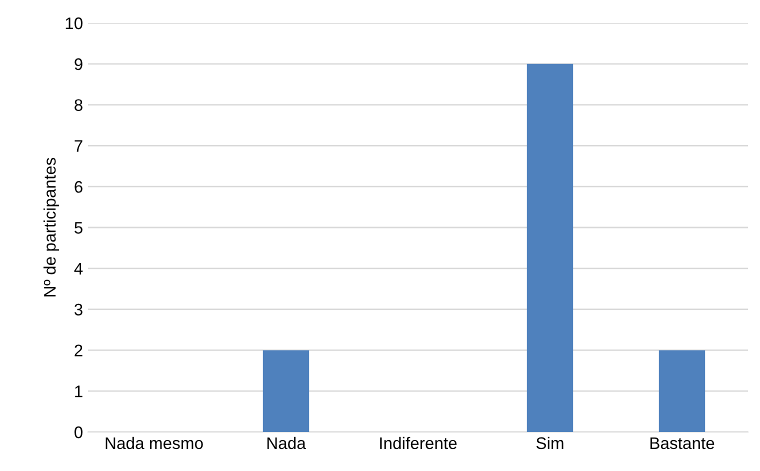 This screenshot has width=760, height=471. What do you see at coordinates (74, 23) in the screenshot?
I see `y-tick-label: 10` at bounding box center [74, 23].